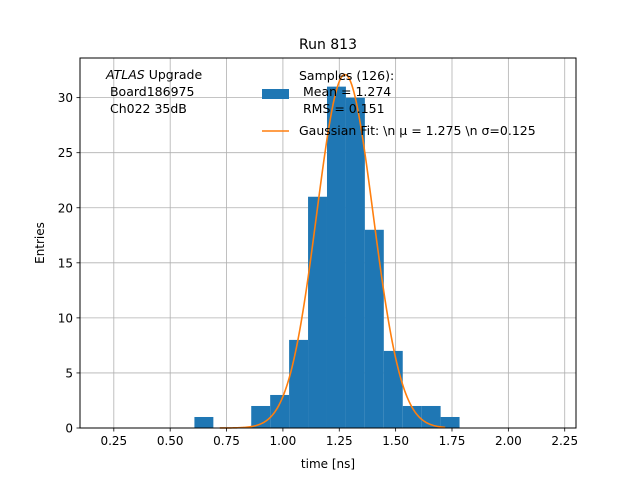  I want to click on annotation-upgrade: Upgrade, so click(174, 74).